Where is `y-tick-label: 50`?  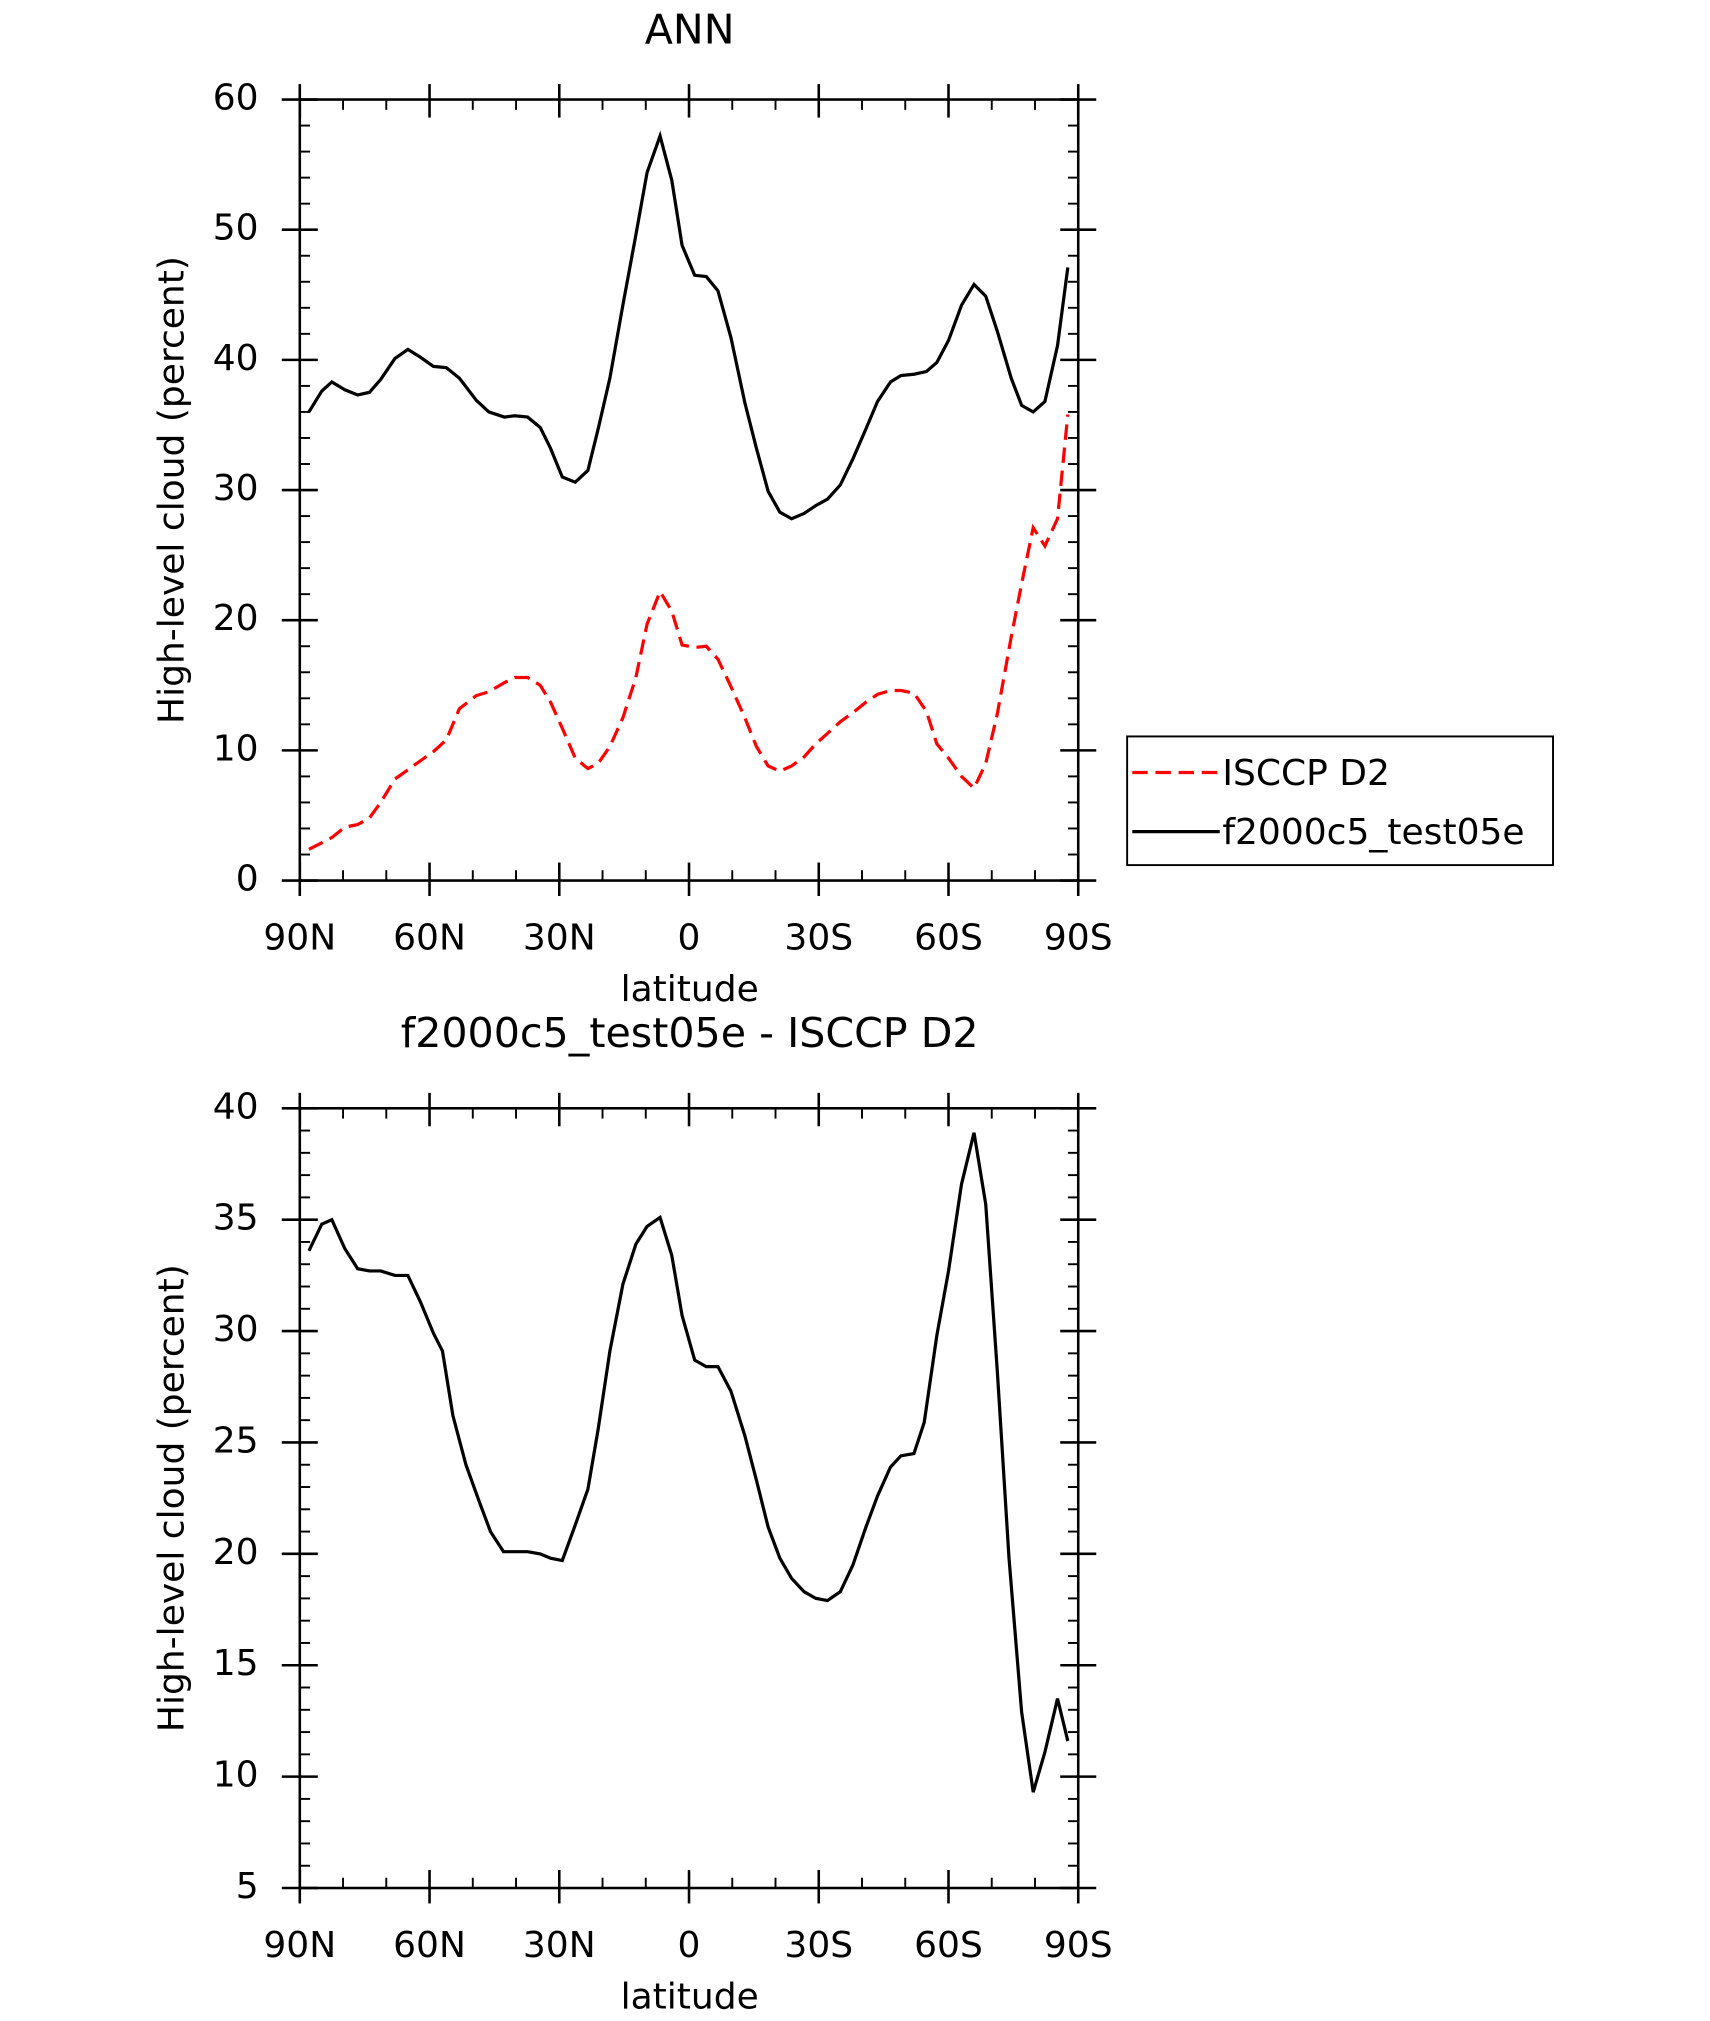 y-tick-label: 50 is located at coordinates (236, 228).